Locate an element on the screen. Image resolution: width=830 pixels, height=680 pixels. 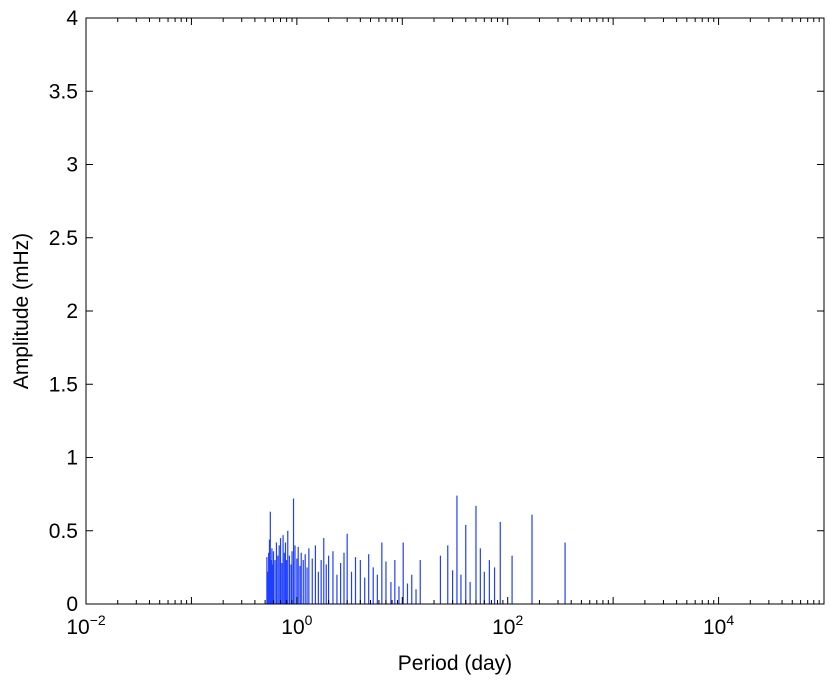
y-tick-label: 2 is located at coordinates (72, 311).